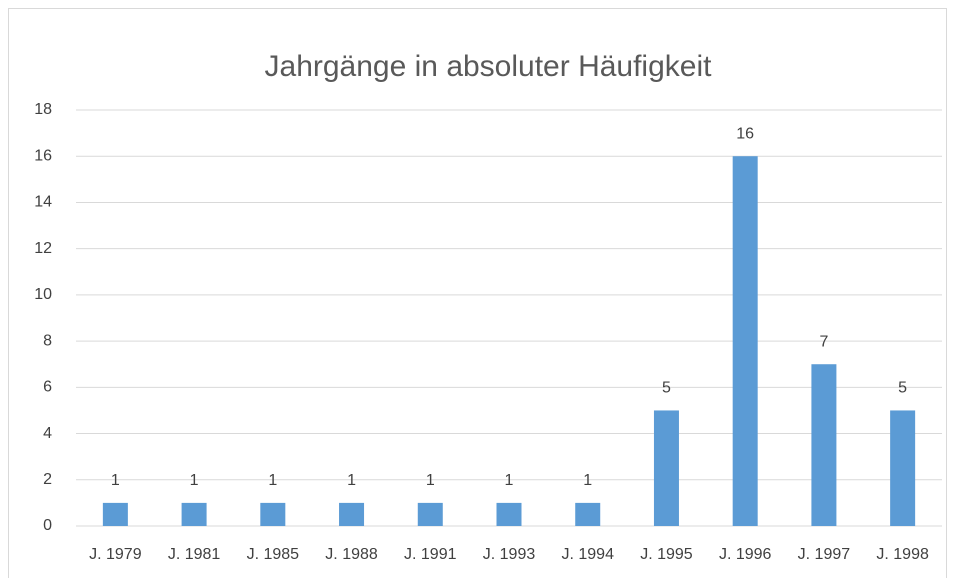 The height and width of the screenshot is (578, 956). What do you see at coordinates (902, 554) in the screenshot?
I see `x-tick-label: J. 1998` at bounding box center [902, 554].